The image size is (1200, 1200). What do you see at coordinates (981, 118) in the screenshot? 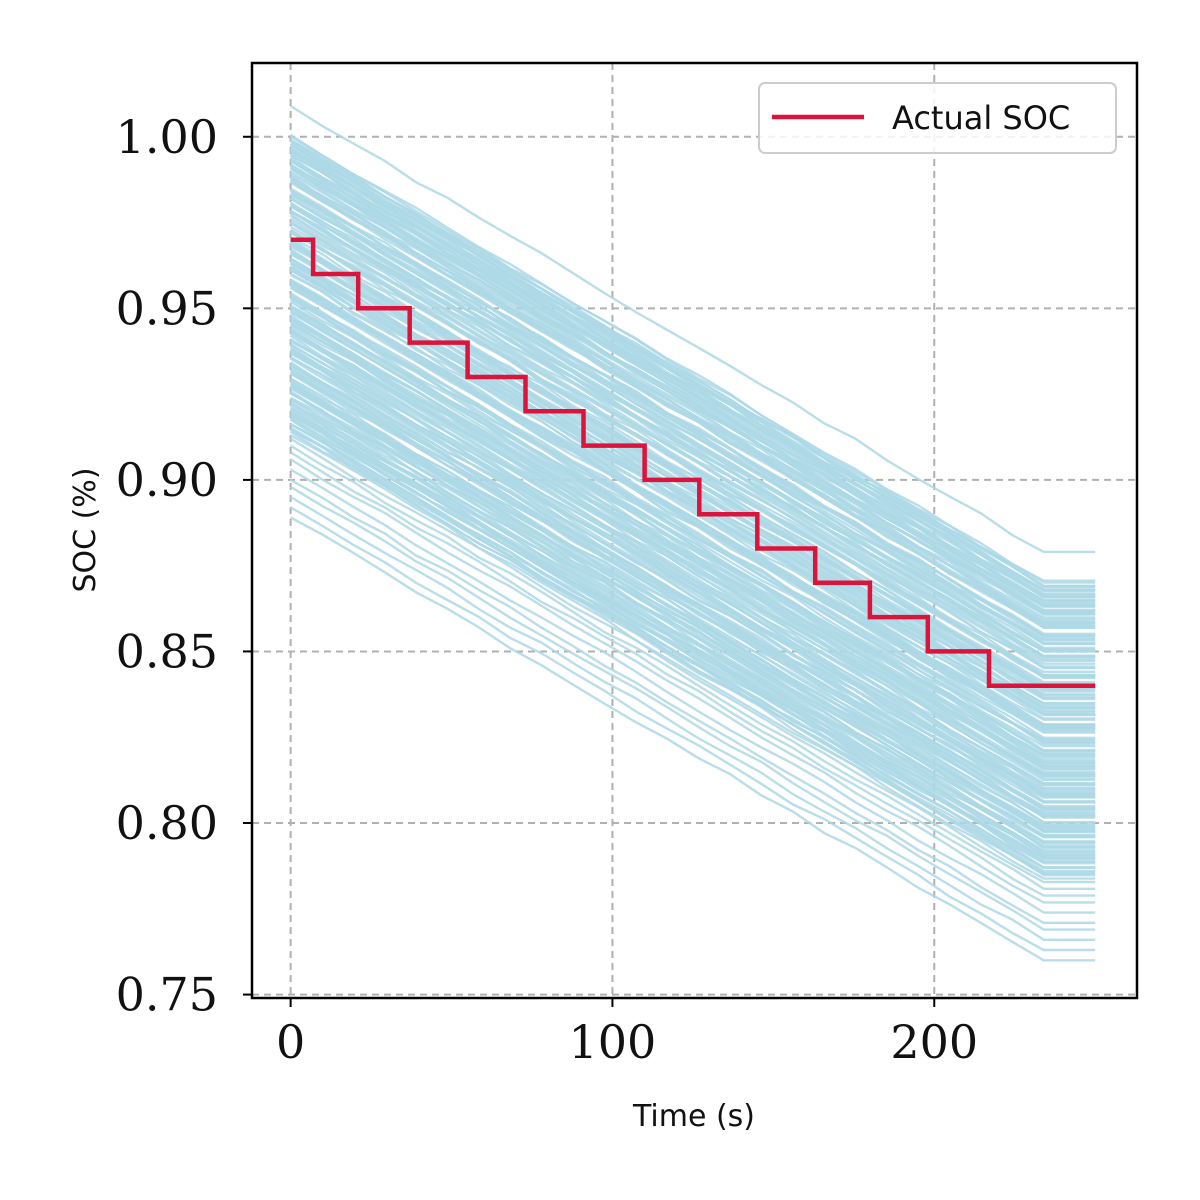
I see `legend-label-actual-soc: Actual SOC` at bounding box center [981, 118].